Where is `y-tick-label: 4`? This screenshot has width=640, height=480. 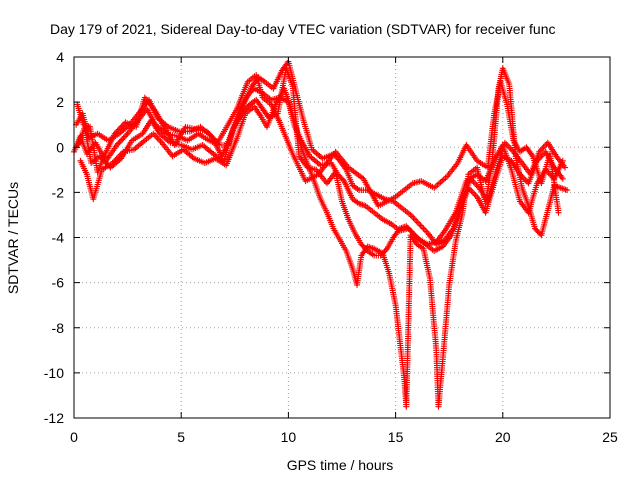 y-tick-label: 4 is located at coordinates (60, 57).